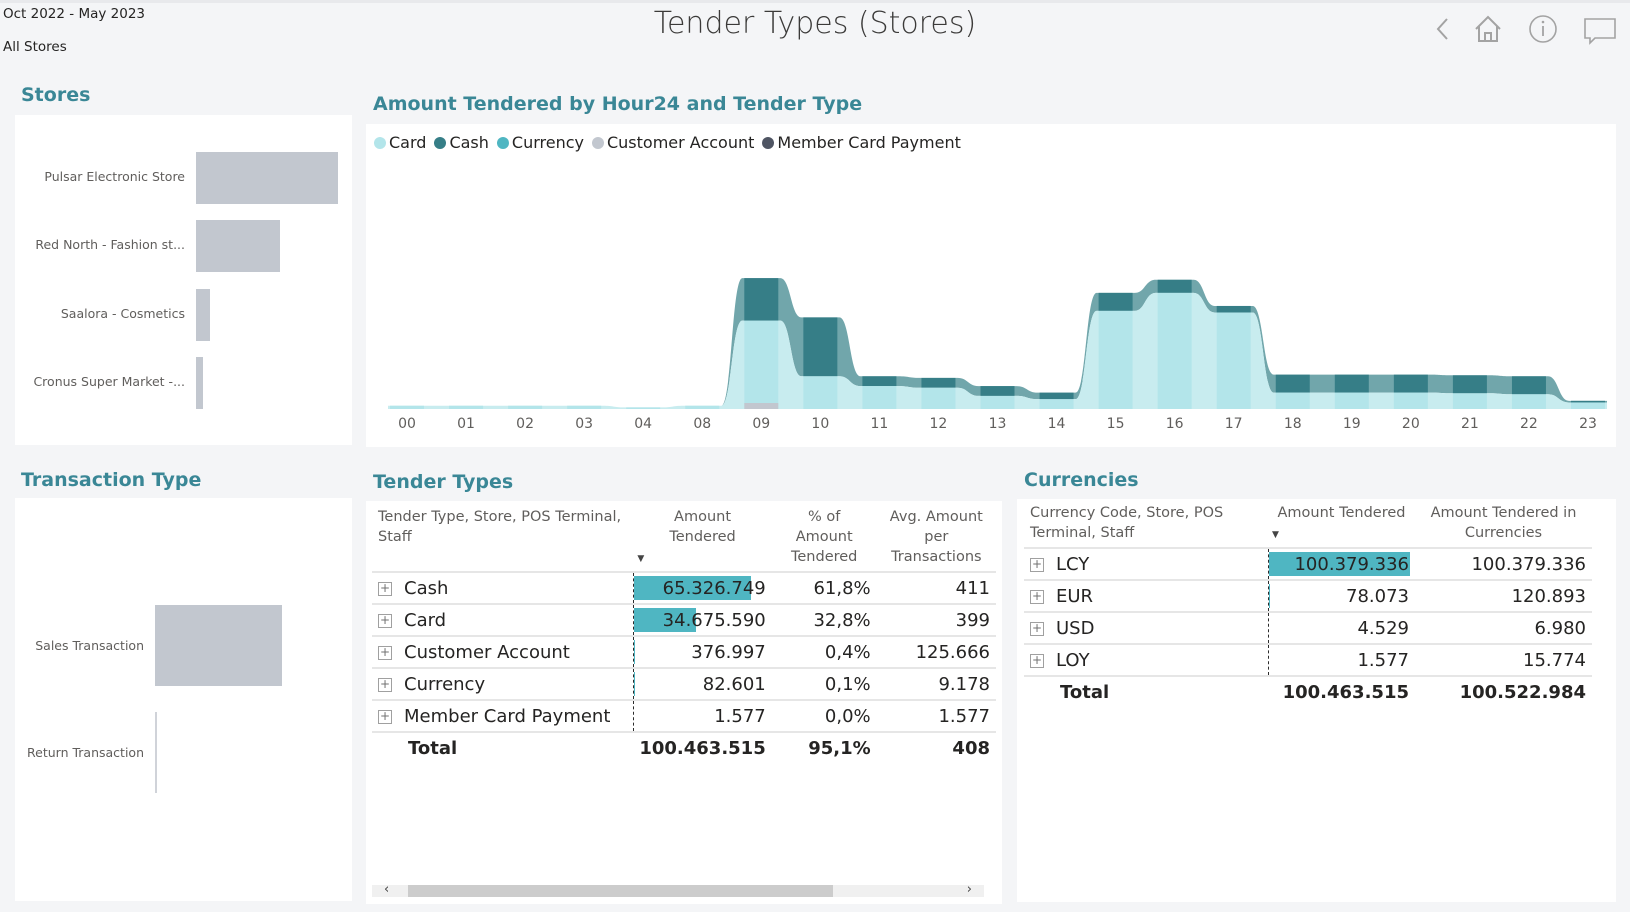  I want to click on row-header: + Cash, so click(503, 587).